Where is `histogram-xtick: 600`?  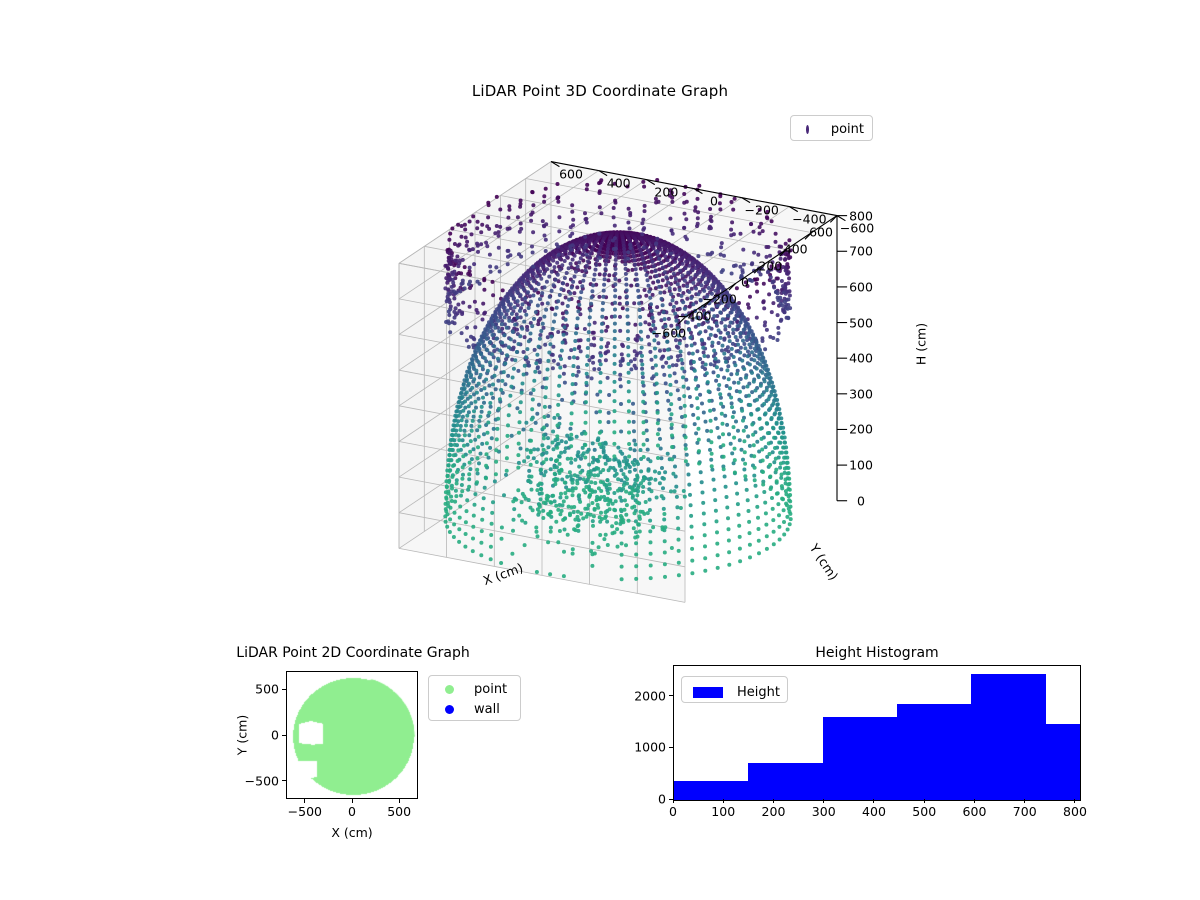 histogram-xtick: 600 is located at coordinates (974, 811).